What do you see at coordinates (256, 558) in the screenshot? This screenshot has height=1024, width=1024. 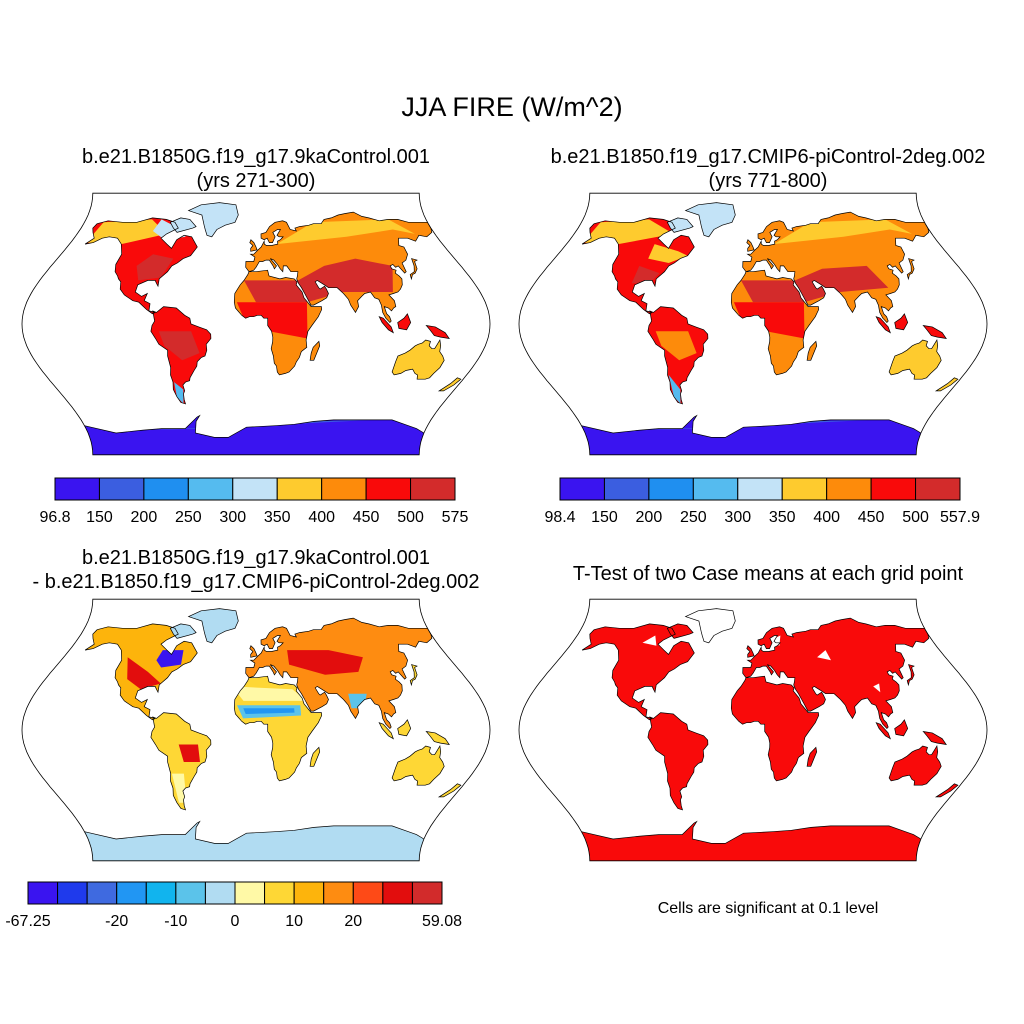 I see `panel3-title-line1: b.e21.B1850G.f19_g17.9kaControl.001` at bounding box center [256, 558].